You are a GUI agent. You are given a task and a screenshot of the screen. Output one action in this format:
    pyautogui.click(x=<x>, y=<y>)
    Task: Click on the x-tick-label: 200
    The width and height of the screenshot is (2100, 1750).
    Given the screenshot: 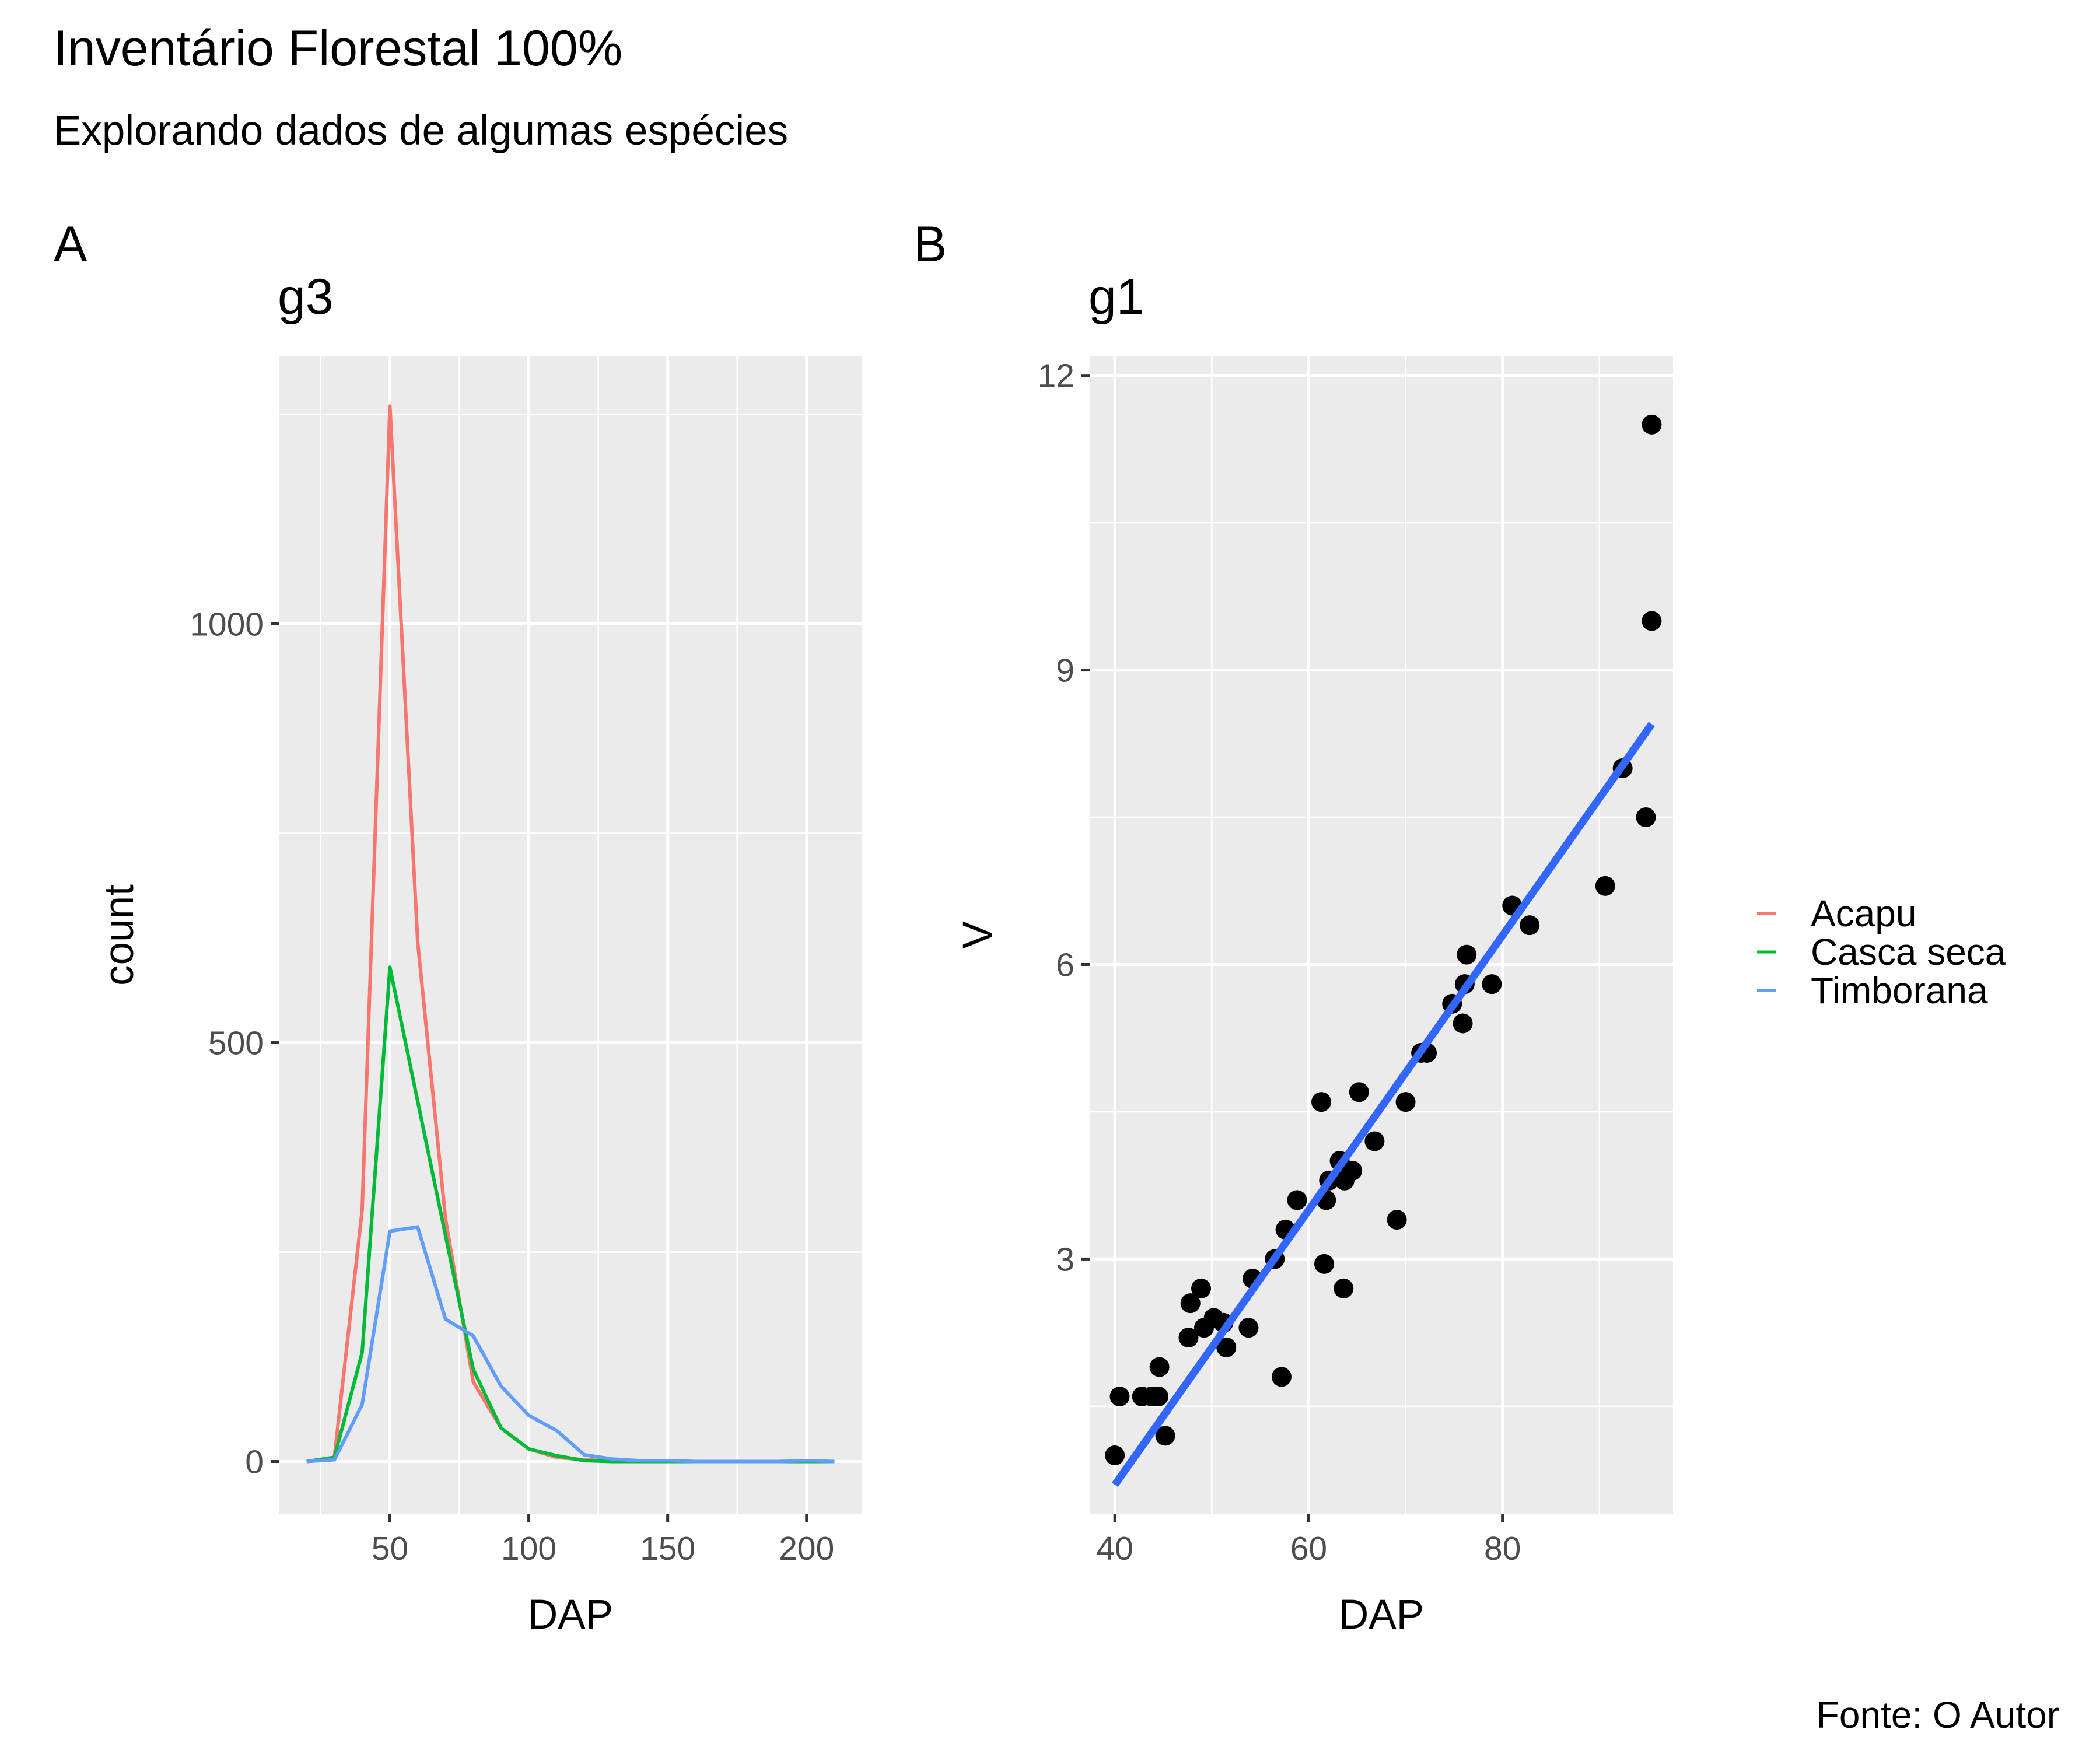 What is the action you would take?
    pyautogui.click(x=806, y=1548)
    